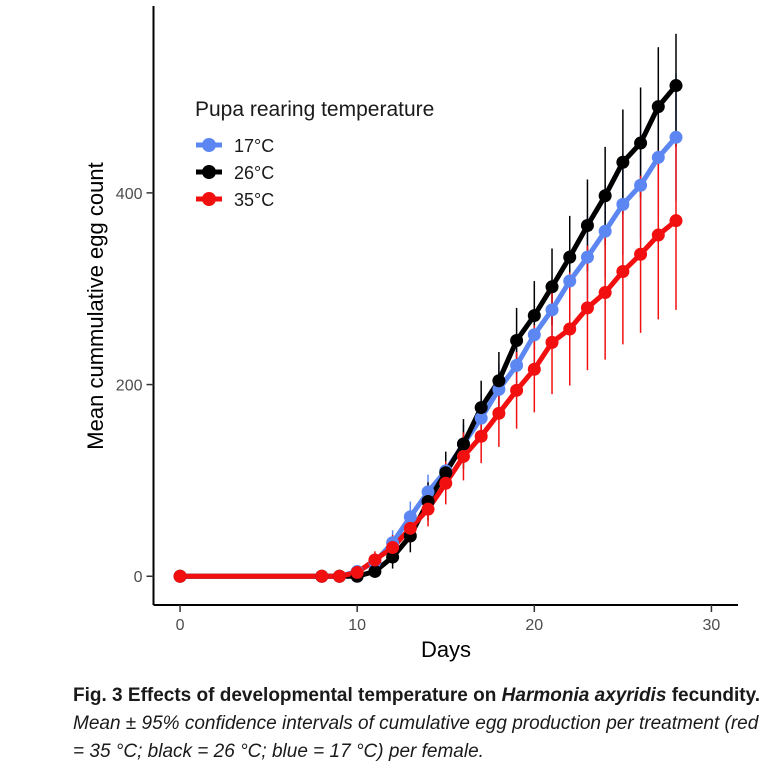 This screenshot has height=784, width=772. What do you see at coordinates (712, 625) in the screenshot?
I see `x-tick-label: 30` at bounding box center [712, 625].